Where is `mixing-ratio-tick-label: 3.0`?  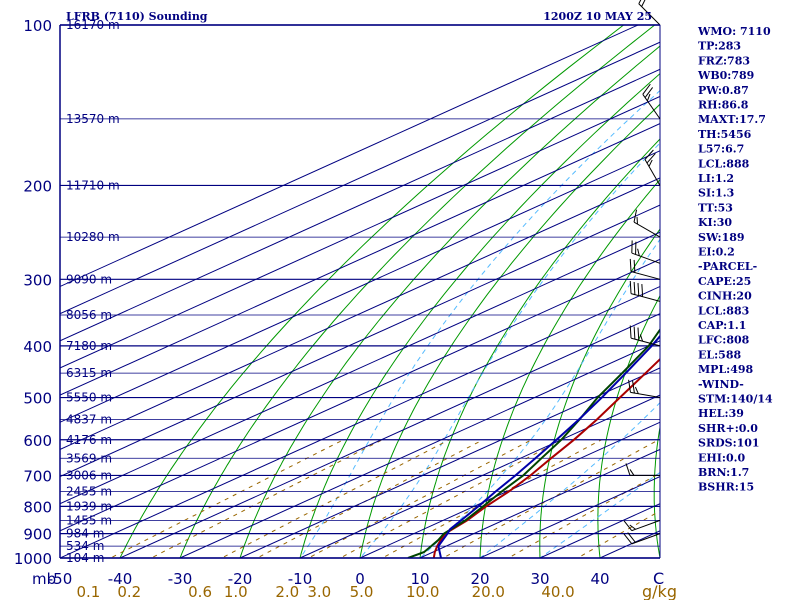
mixing-ratio-tick-label: 3.0 is located at coordinates (319, 591).